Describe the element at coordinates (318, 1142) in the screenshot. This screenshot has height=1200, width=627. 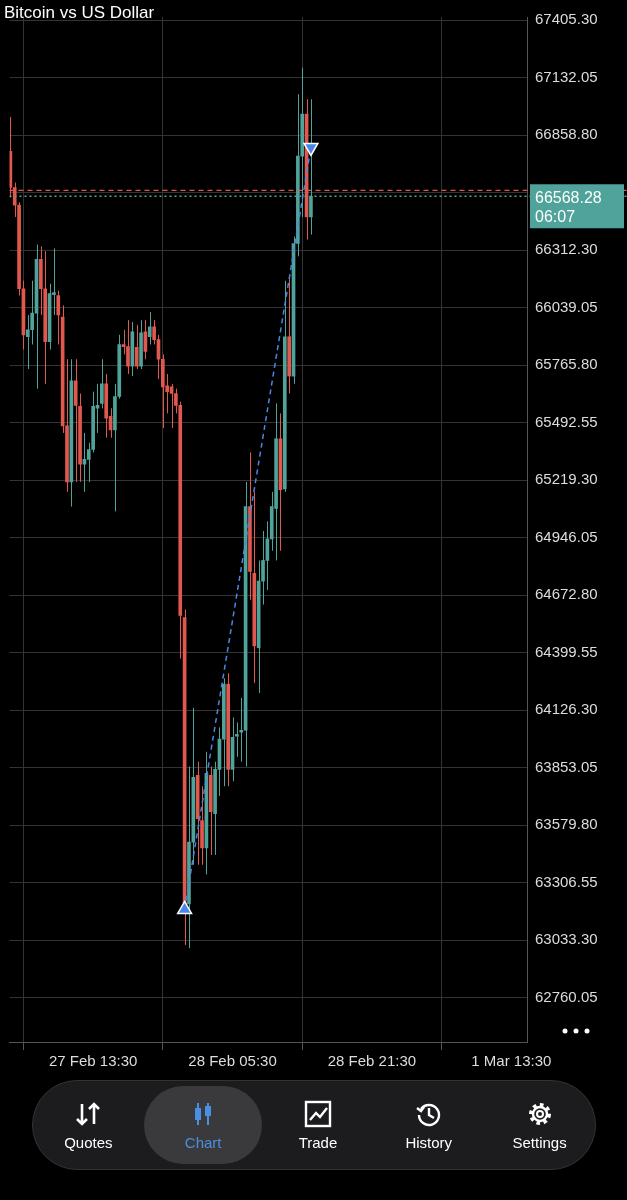
I see `text: Trade` at that location.